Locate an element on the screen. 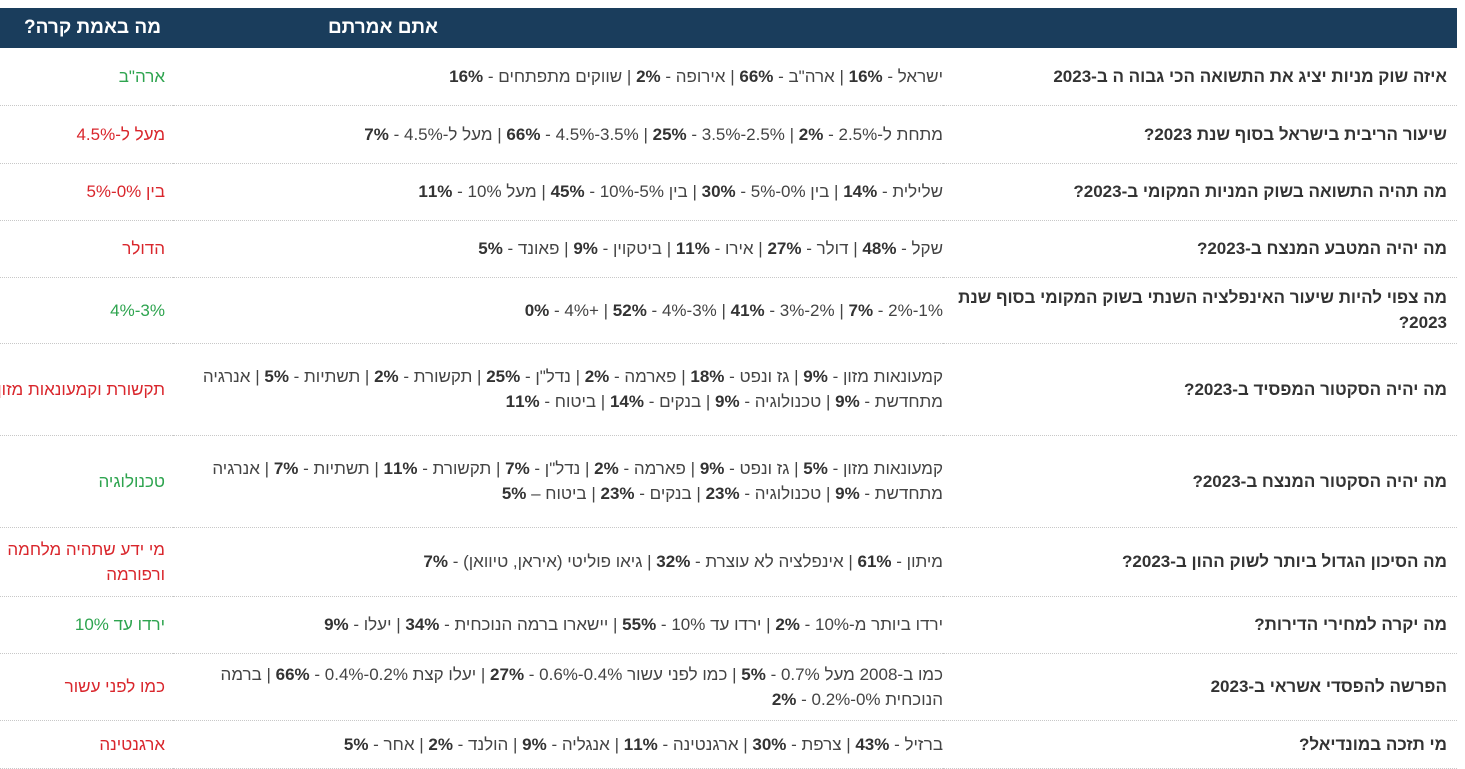 The height and width of the screenshot is (769, 1465). answer-option: תקשורת - 11% is located at coordinates (437, 468).